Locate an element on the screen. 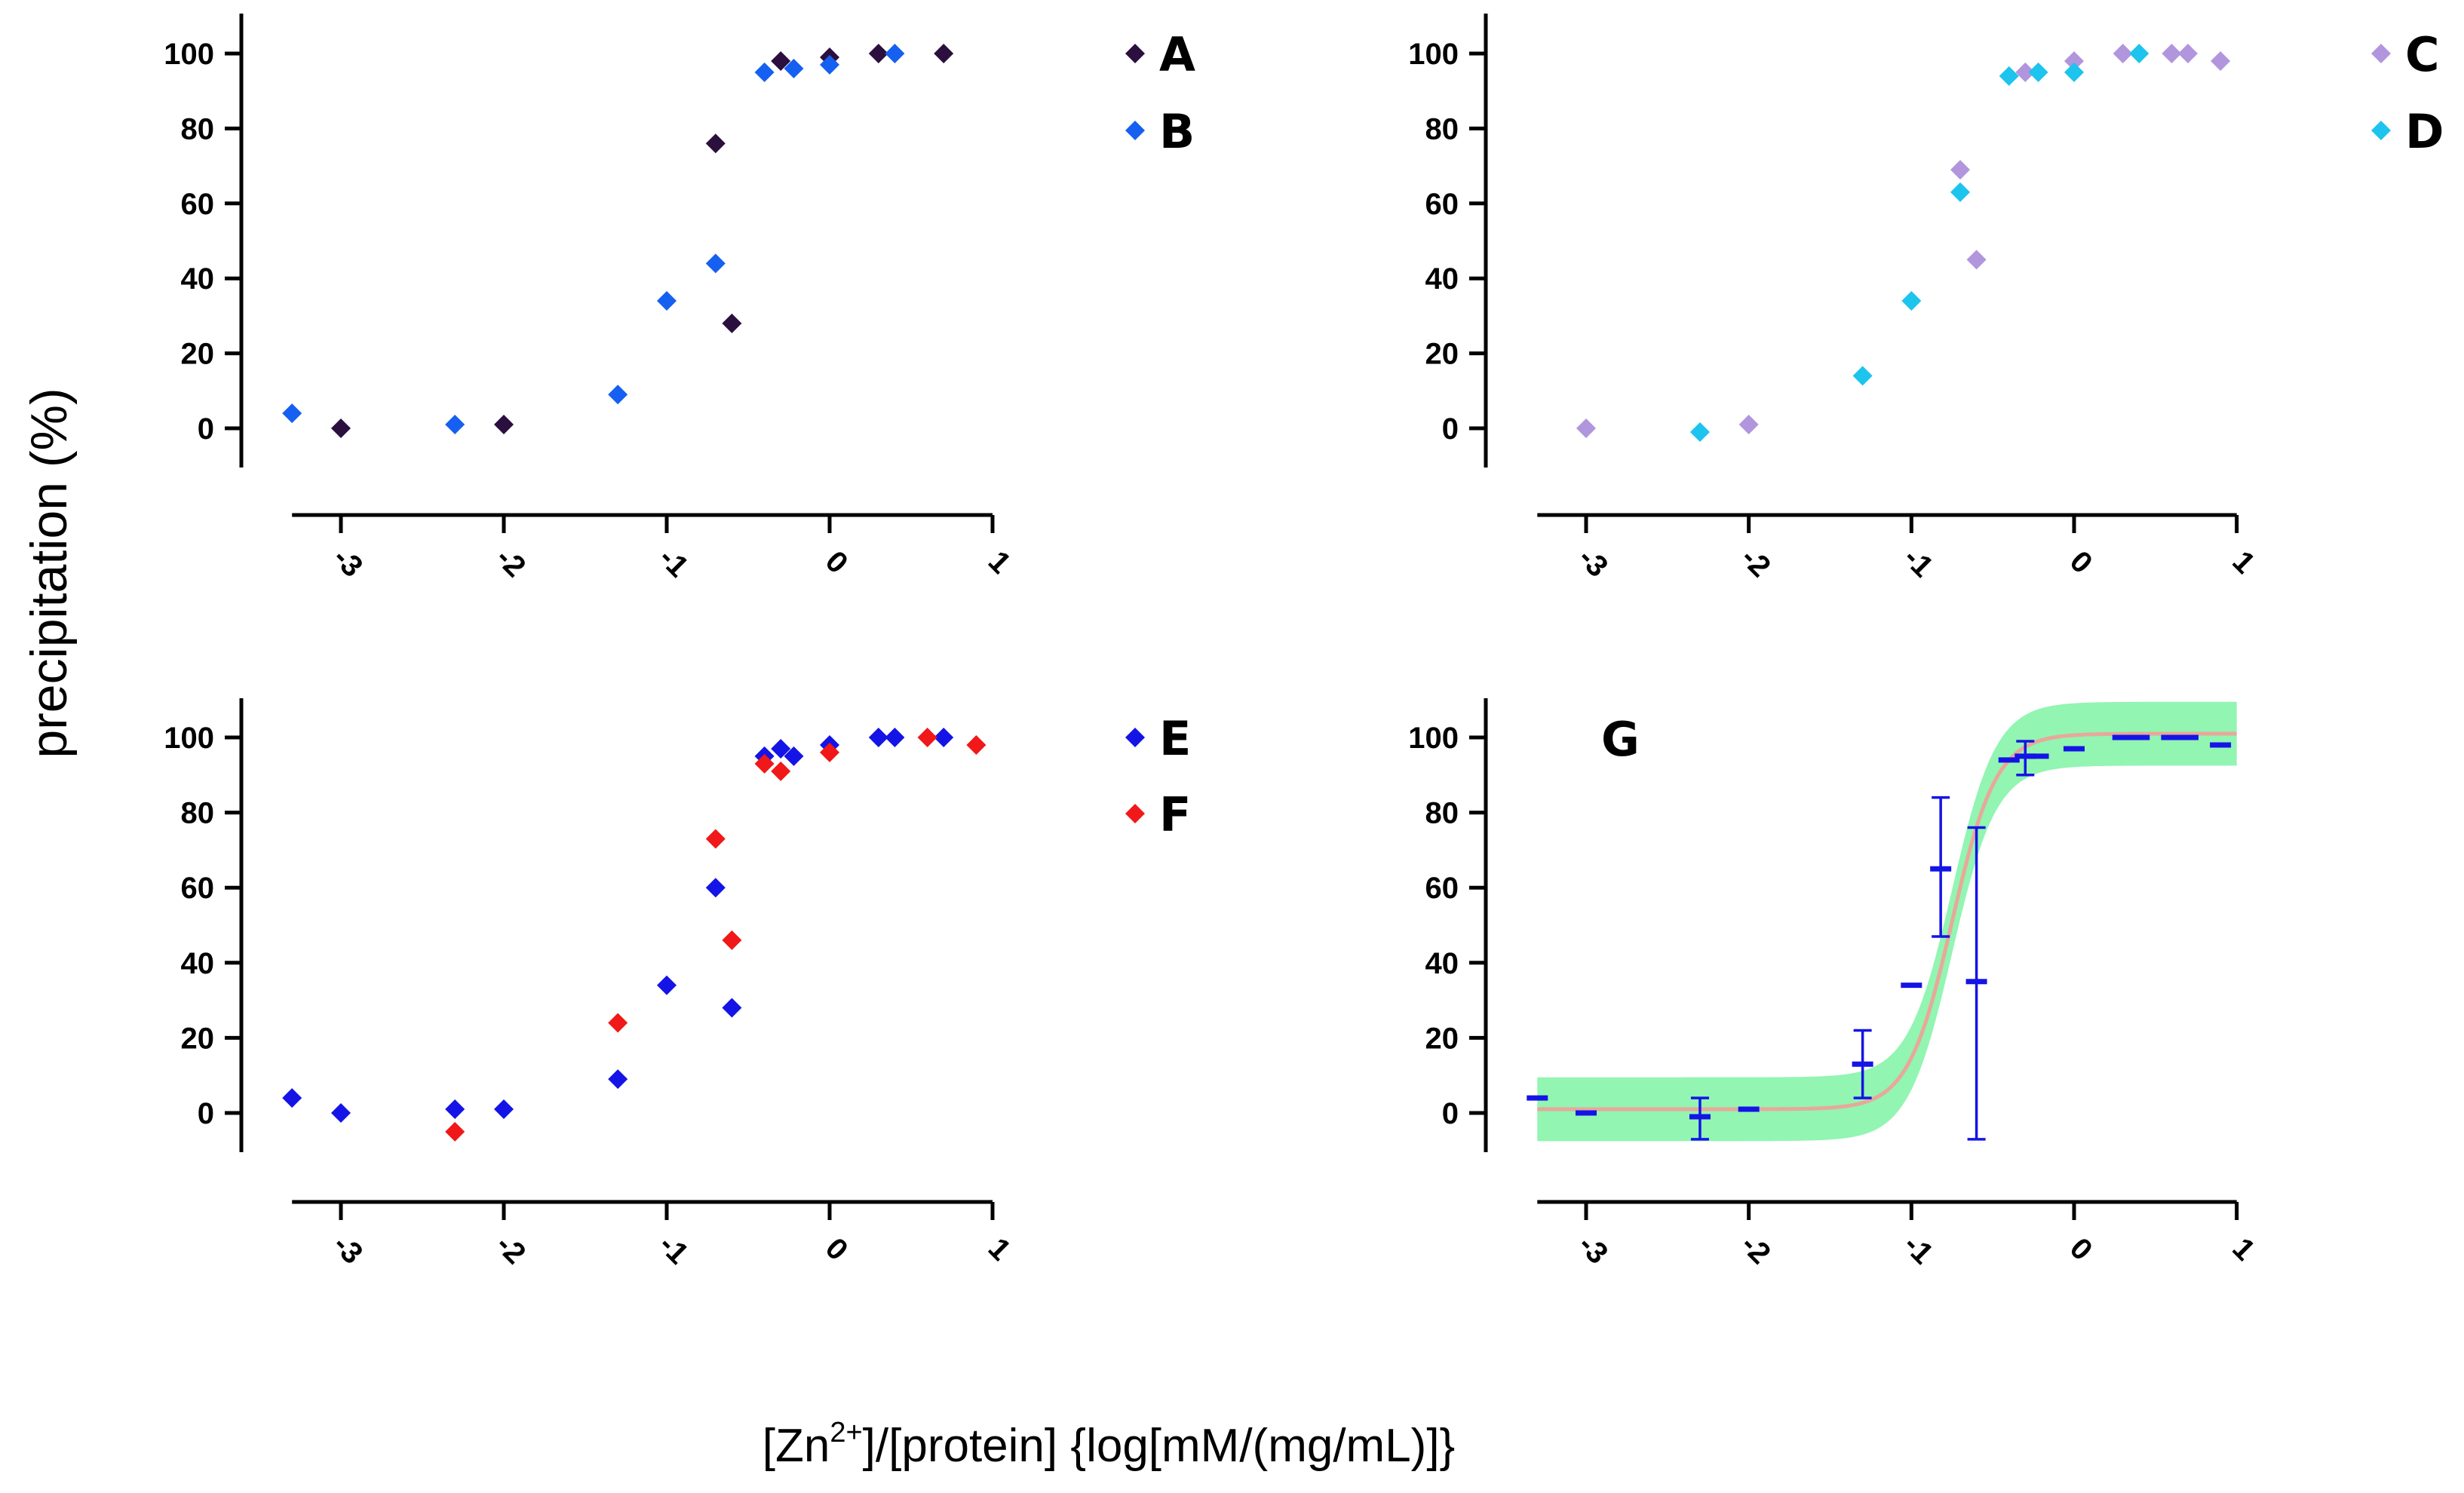  fit-curve is located at coordinates (1887, 921).